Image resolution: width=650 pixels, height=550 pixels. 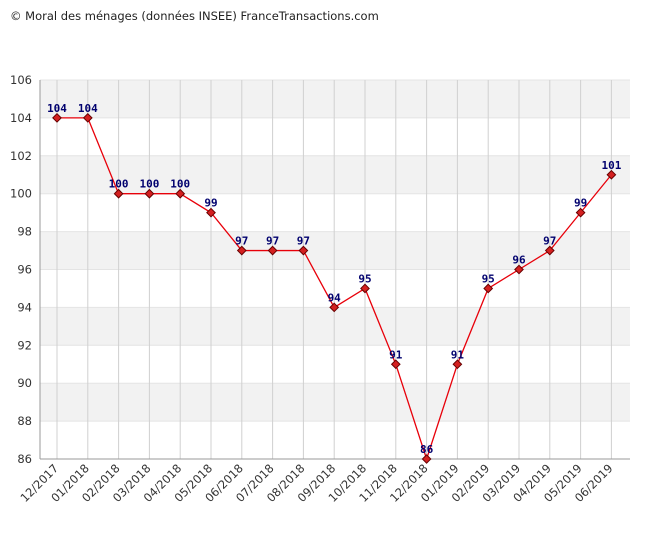 I want to click on y-tick-label: 100, so click(x=21, y=194).